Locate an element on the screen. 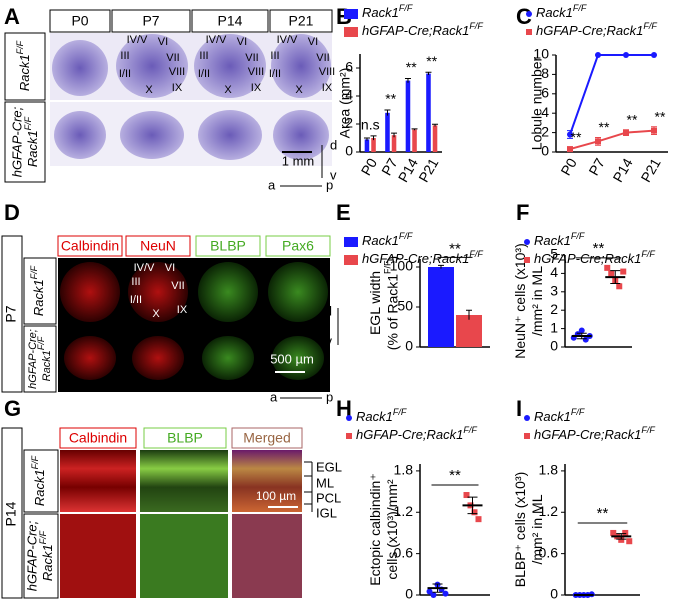 This screenshot has width=677, height=605. lobule-label: VIII is located at coordinates (177, 72).